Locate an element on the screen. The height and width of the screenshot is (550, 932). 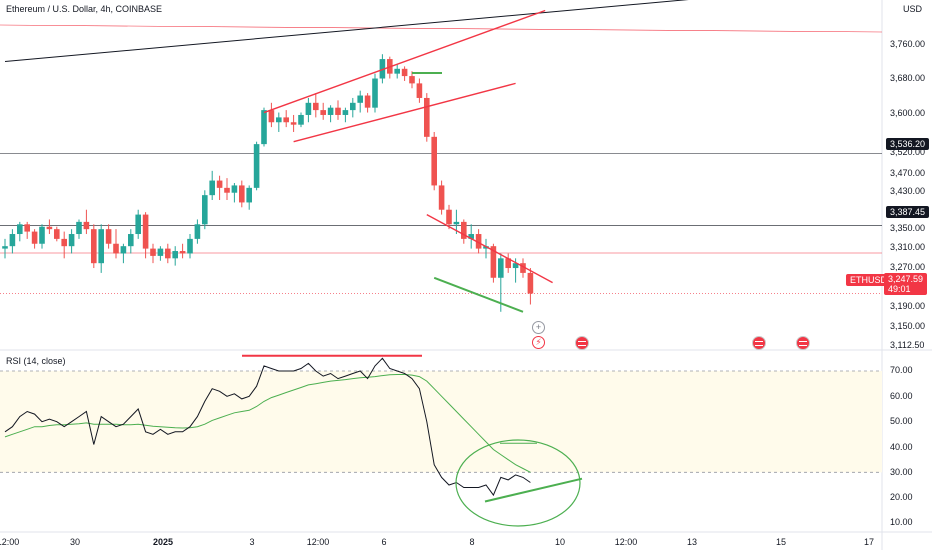
add-event-icon: + is located at coordinates (538, 327).